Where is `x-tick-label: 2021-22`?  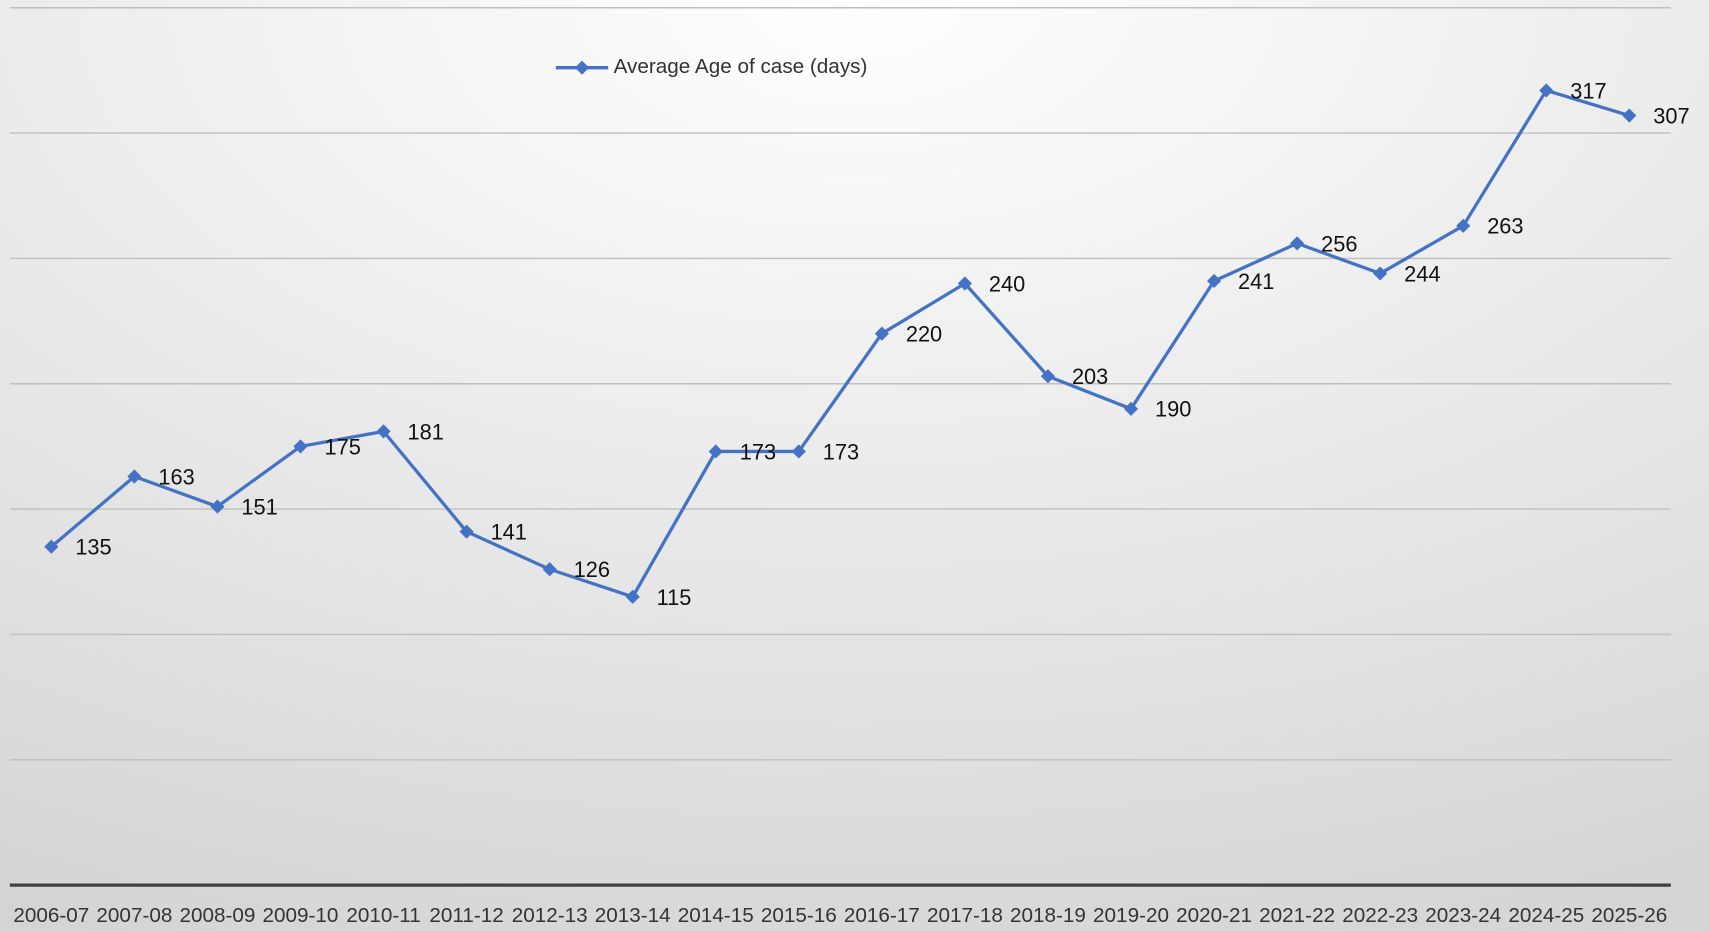
x-tick-label: 2021-22 is located at coordinates (1297, 915).